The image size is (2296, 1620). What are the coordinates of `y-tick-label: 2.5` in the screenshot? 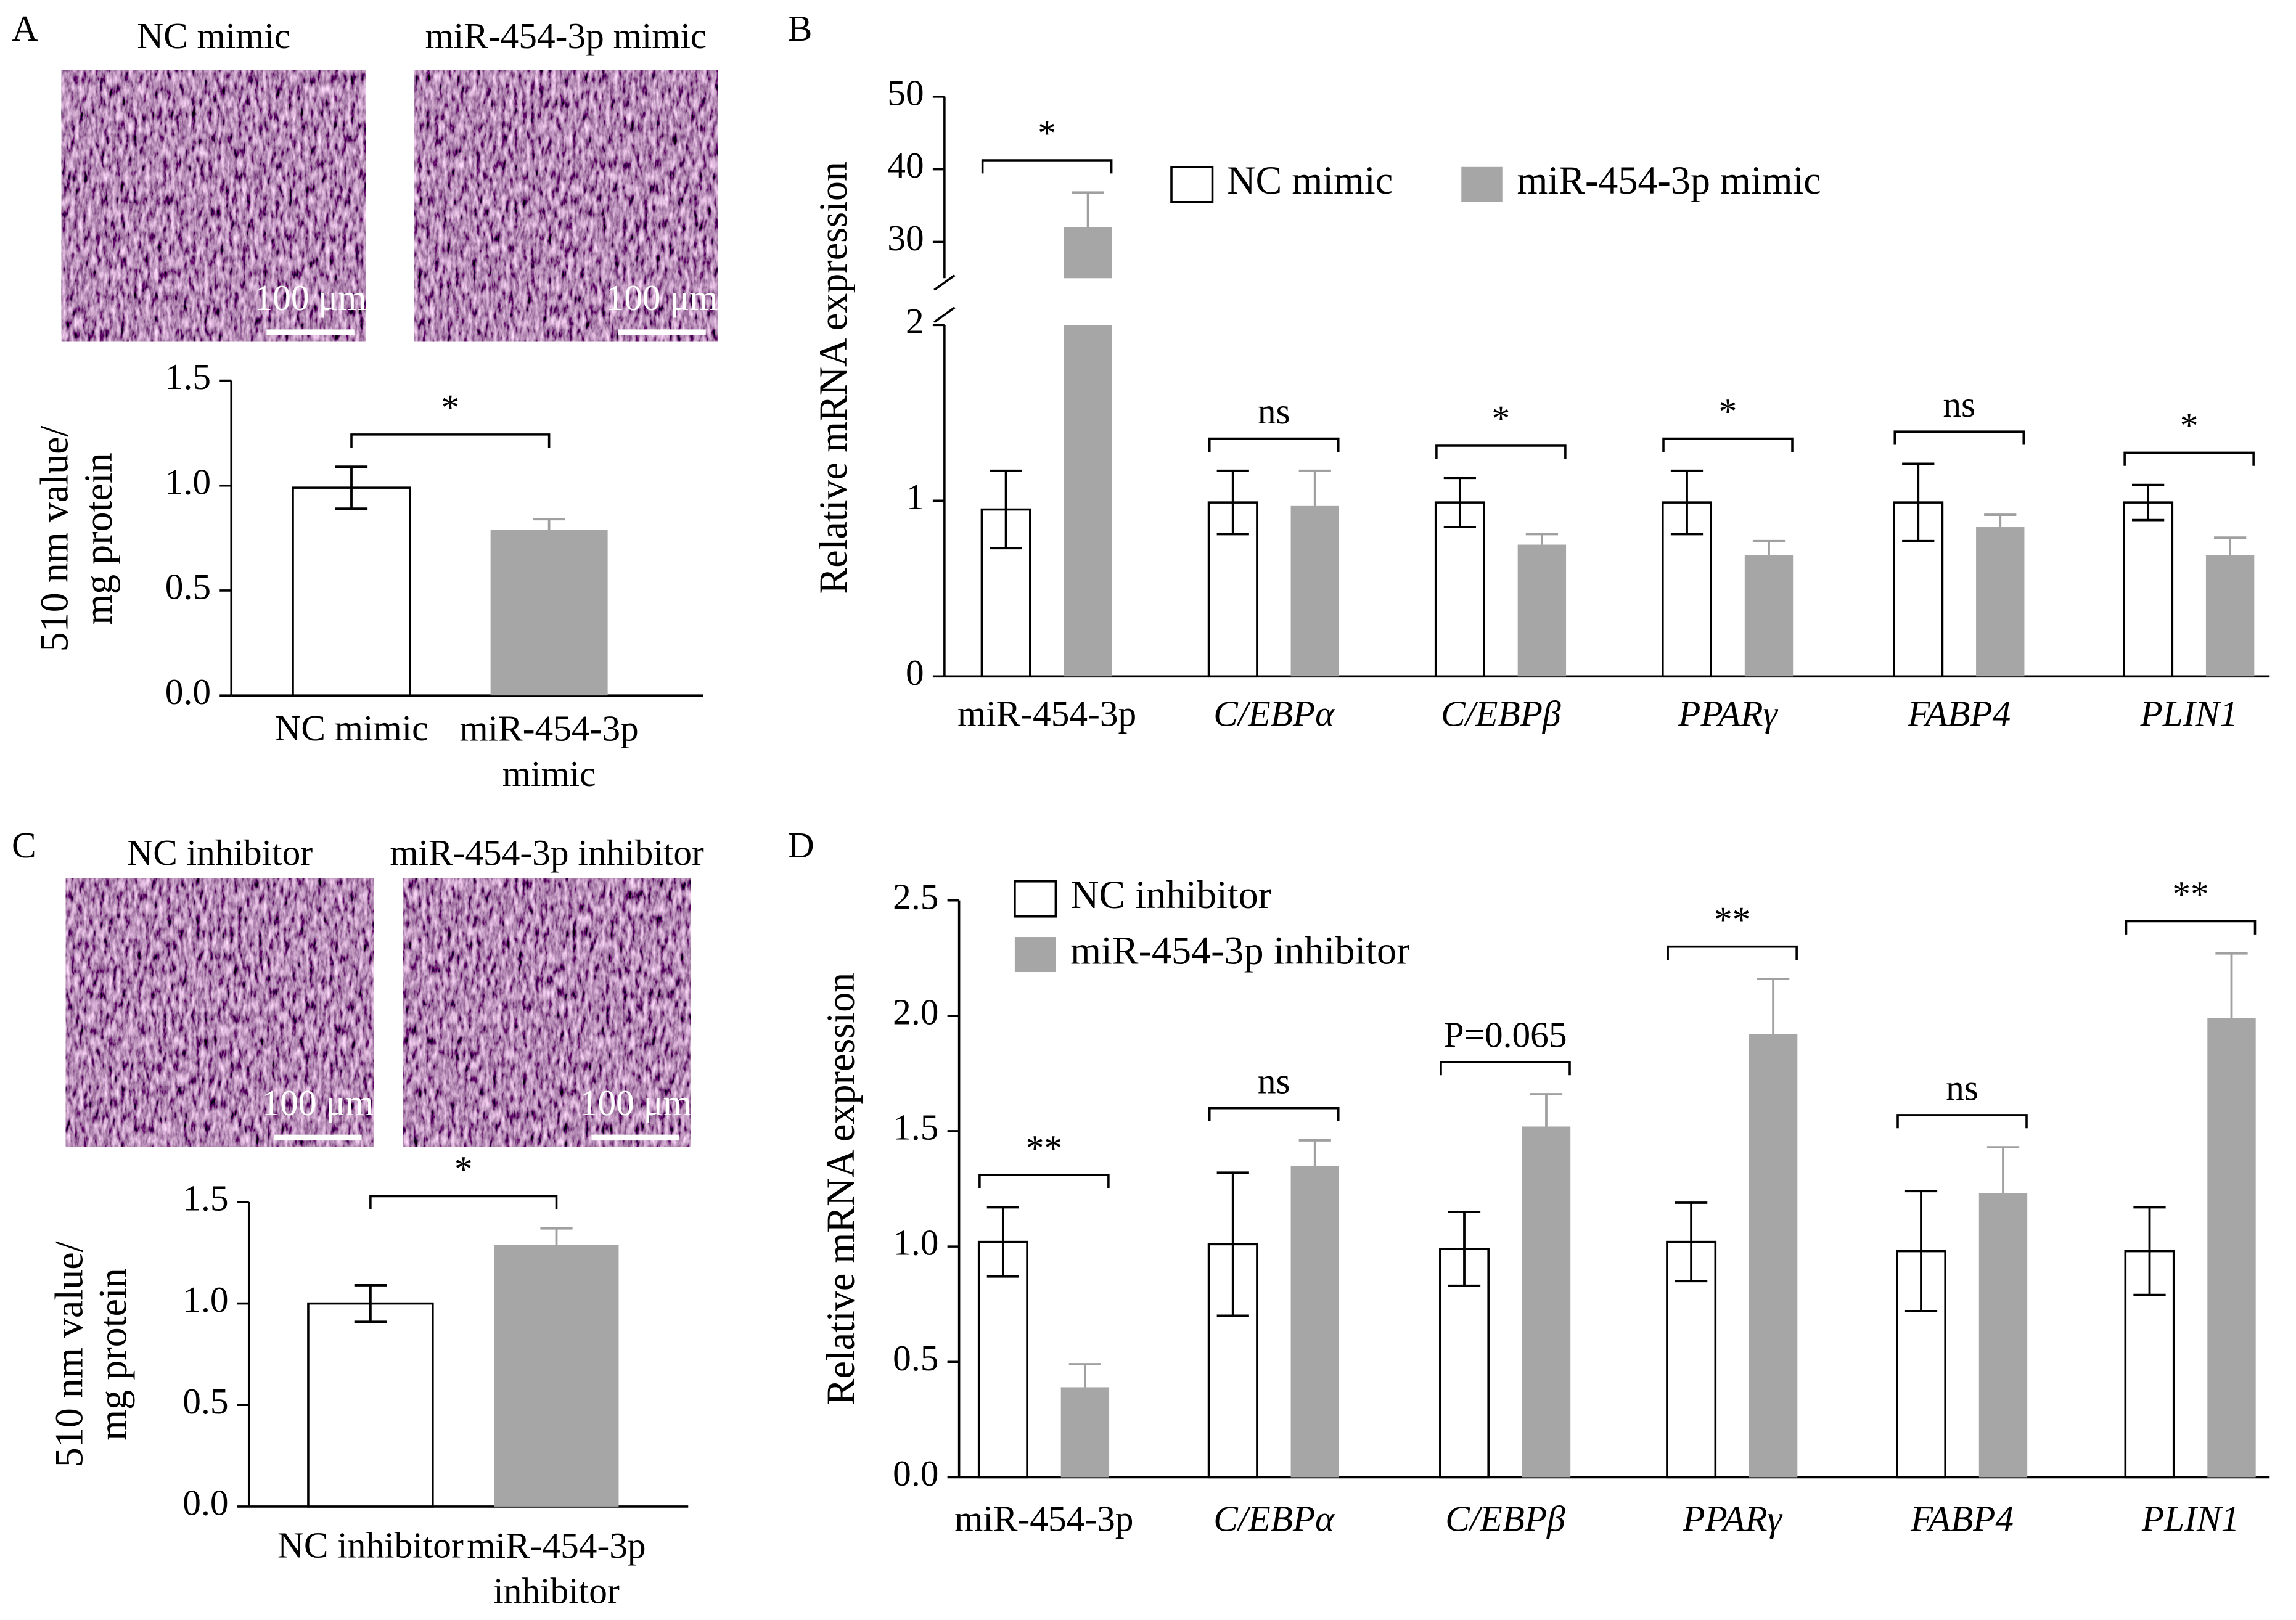 It's located at (915, 897).